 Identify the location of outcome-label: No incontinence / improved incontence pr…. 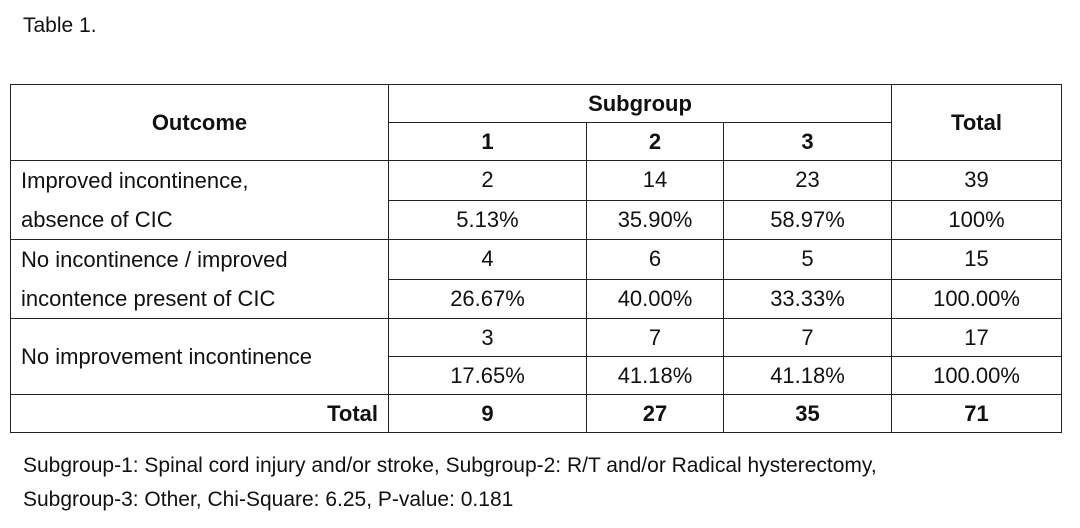
(199, 279).